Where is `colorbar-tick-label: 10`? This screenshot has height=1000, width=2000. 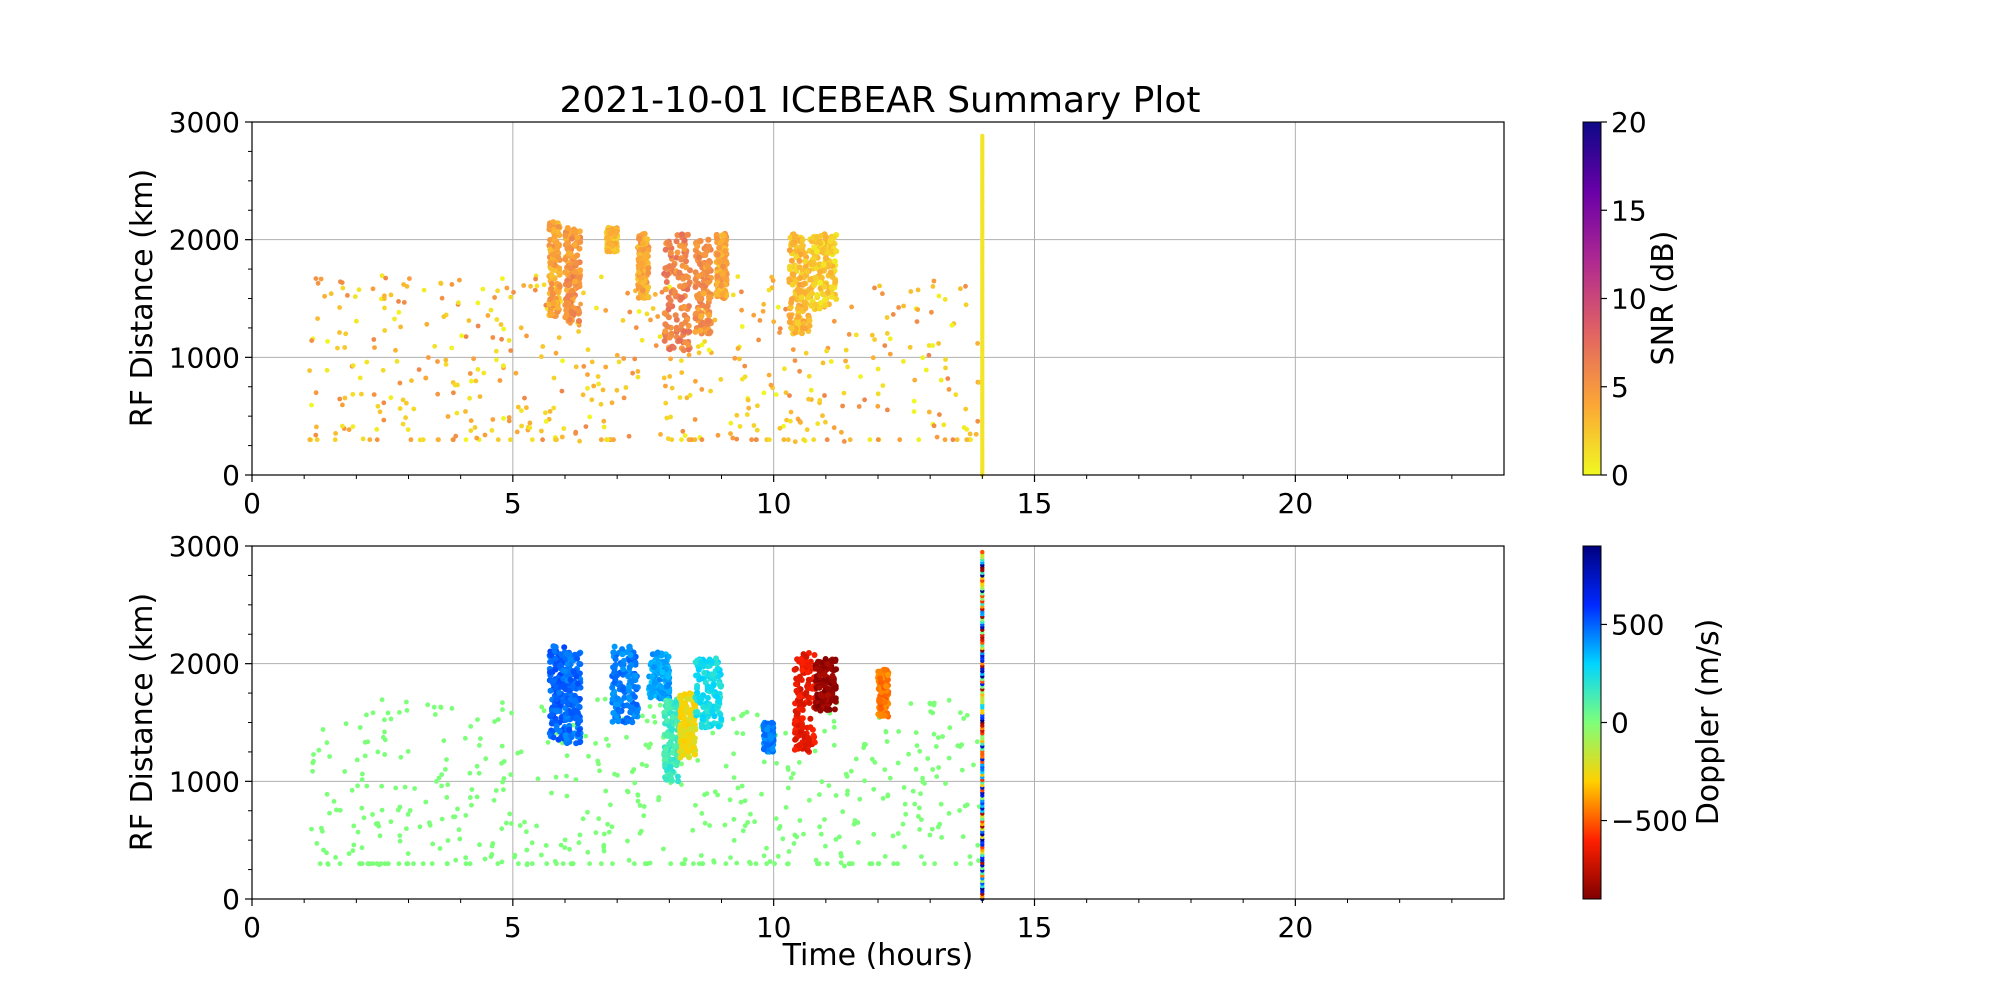 colorbar-tick-label: 10 is located at coordinates (1629, 299).